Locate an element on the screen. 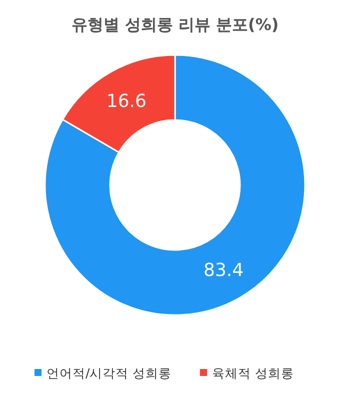 This screenshot has width=350, height=398. data-label: 16.6 is located at coordinates (126, 101).